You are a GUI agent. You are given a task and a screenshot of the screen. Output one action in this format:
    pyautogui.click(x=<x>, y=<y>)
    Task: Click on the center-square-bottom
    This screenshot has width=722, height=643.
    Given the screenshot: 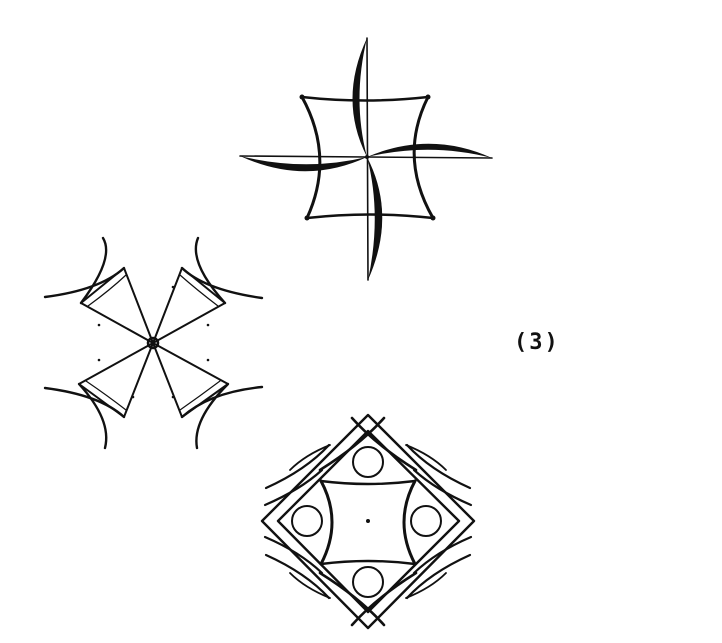 What is the action you would take?
    pyautogui.click(x=368, y=562)
    